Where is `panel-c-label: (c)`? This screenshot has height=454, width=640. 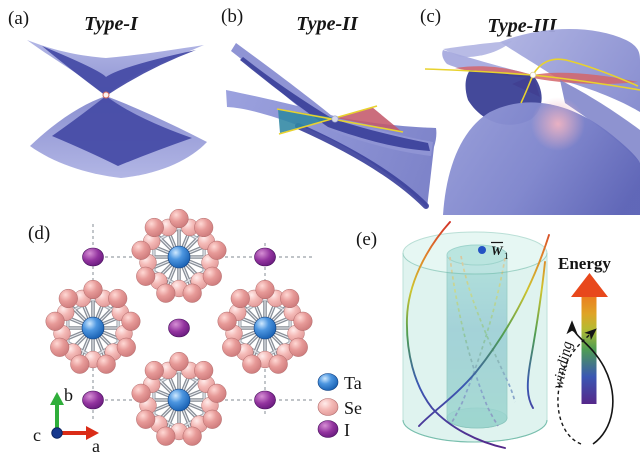
panel-c-label: (c) is located at coordinates (430, 16).